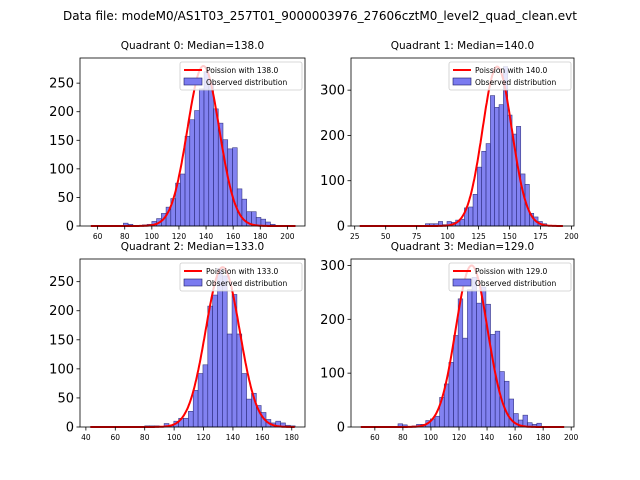 The image size is (640, 480). Describe the element at coordinates (192, 46) in the screenshot. I see `subplot-title: Quadrant 0: Median=138.0` at that location.